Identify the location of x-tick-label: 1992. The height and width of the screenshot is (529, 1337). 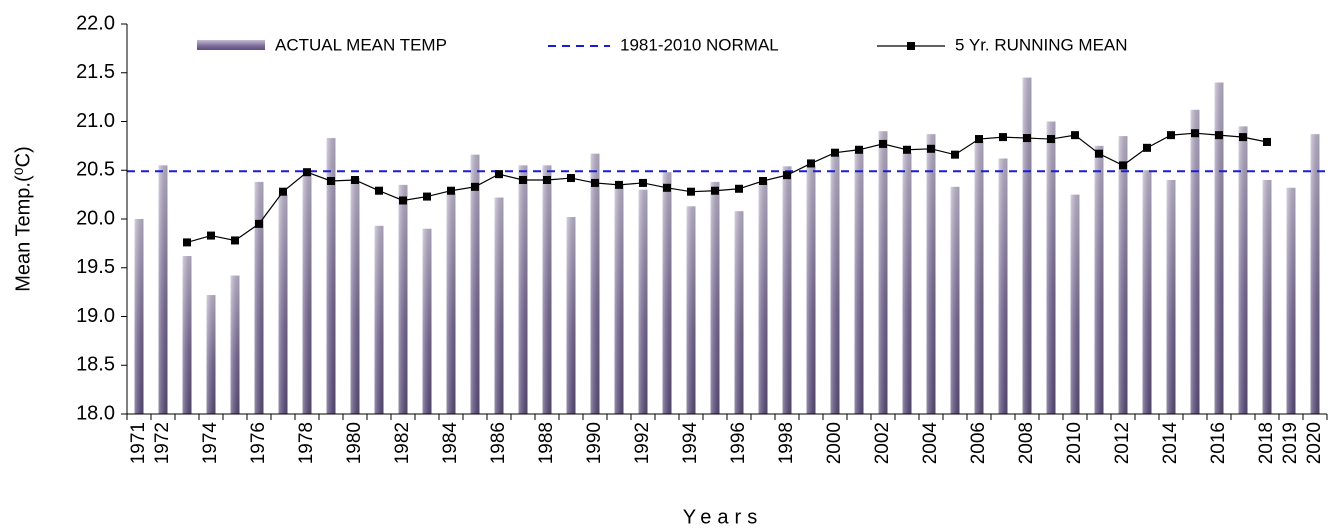
(642, 443).